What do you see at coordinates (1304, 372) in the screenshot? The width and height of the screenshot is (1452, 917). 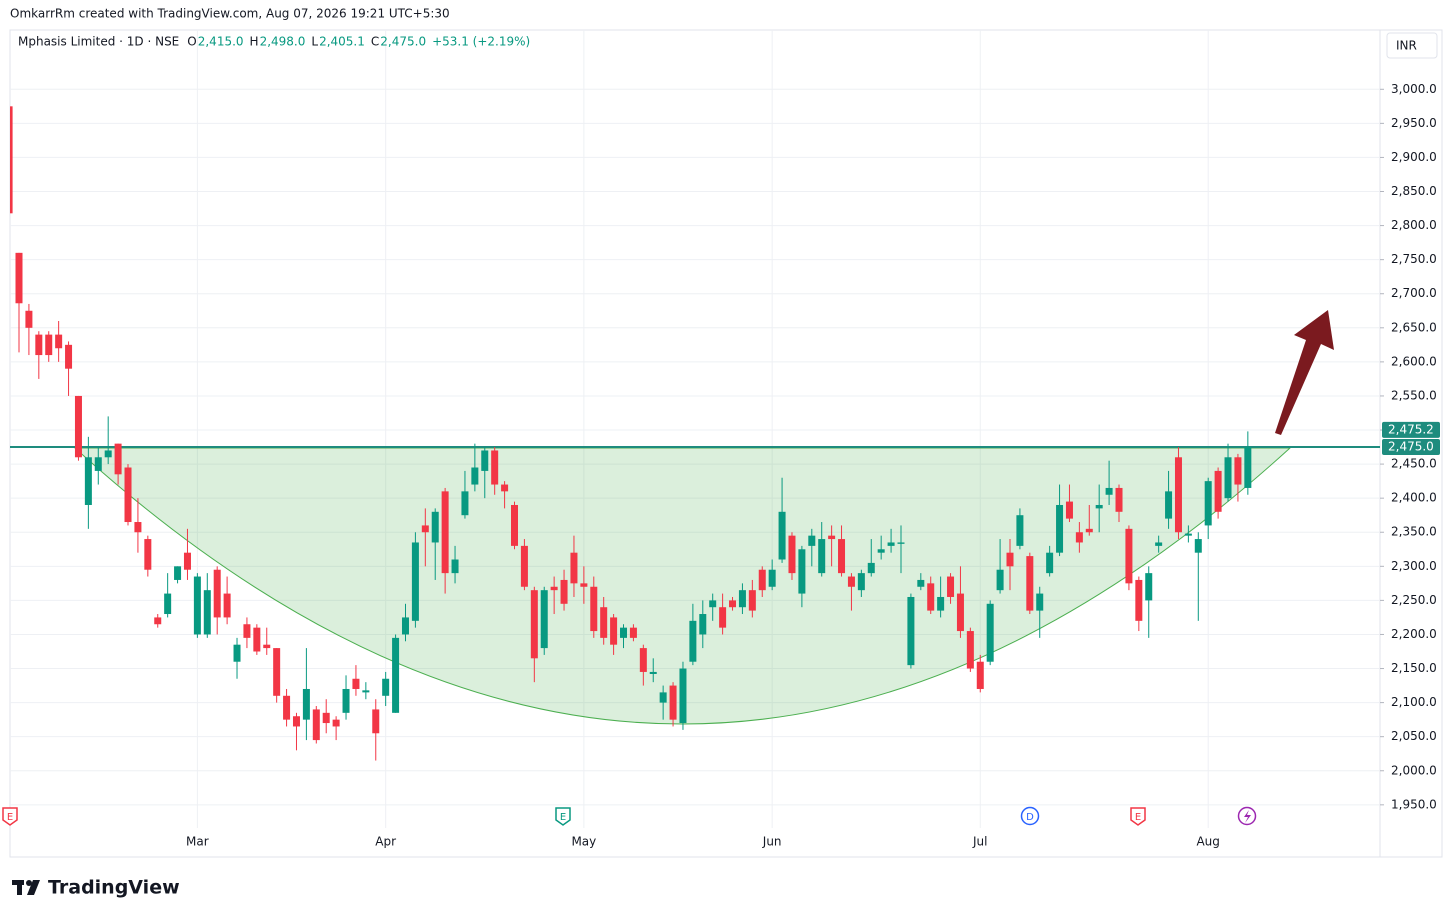 I see `arrow` at bounding box center [1304, 372].